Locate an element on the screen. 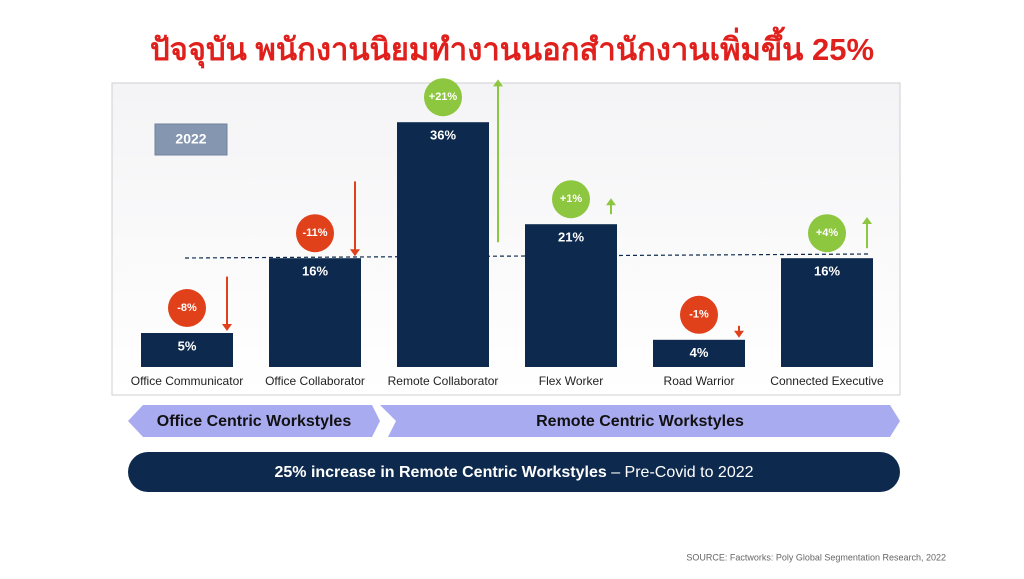 This screenshot has height=579, width=1024. change-label: +21% is located at coordinates (443, 97).